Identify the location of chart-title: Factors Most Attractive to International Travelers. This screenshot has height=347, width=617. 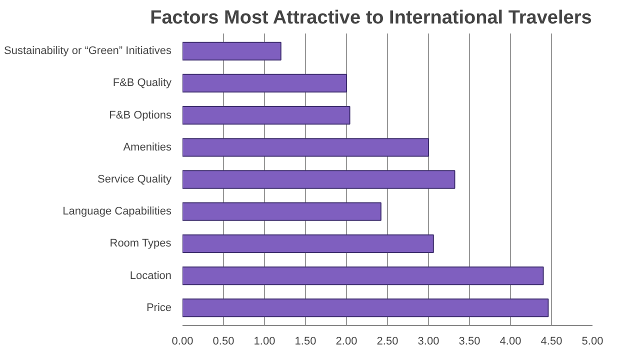
(371, 18).